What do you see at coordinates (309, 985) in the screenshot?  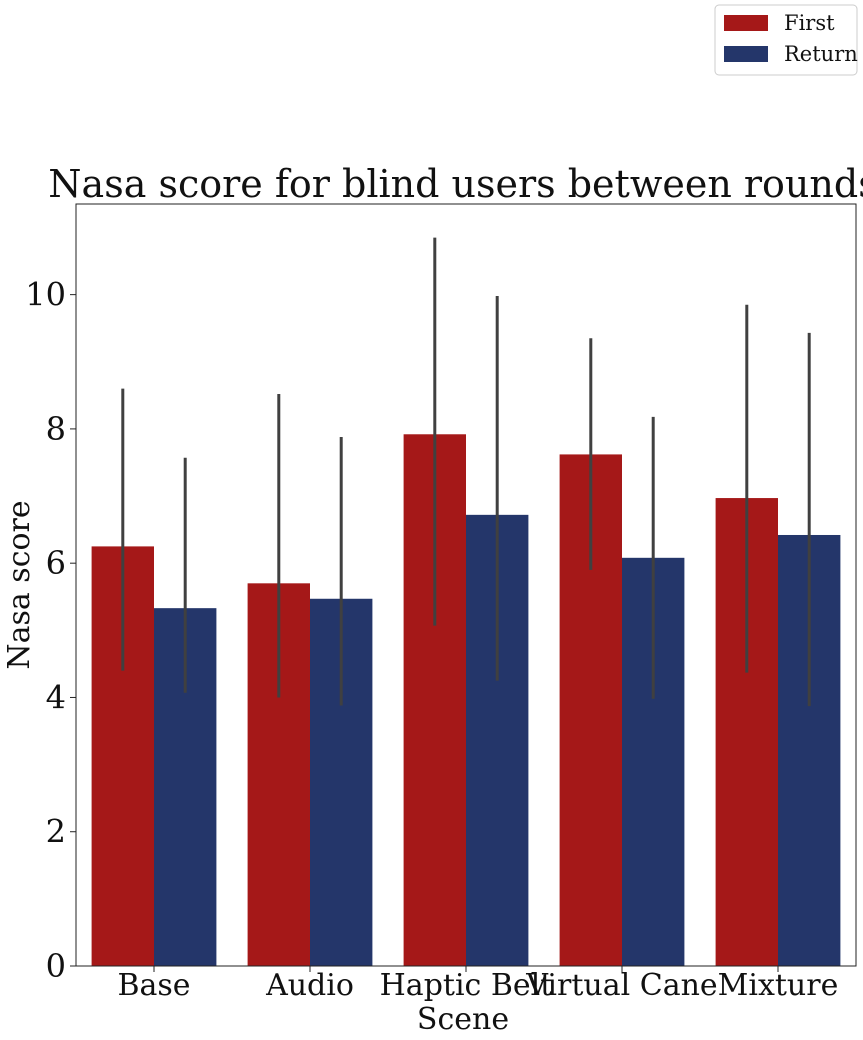 I see `x-tick-label-audio: Audio` at bounding box center [309, 985].